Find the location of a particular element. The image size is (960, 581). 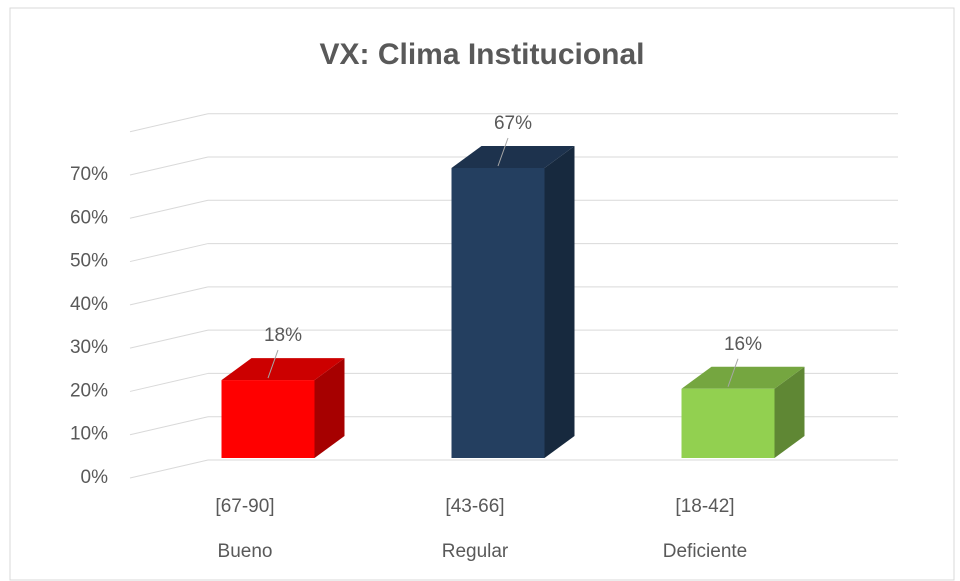

y-tick-label: 30% is located at coordinates (89, 347).